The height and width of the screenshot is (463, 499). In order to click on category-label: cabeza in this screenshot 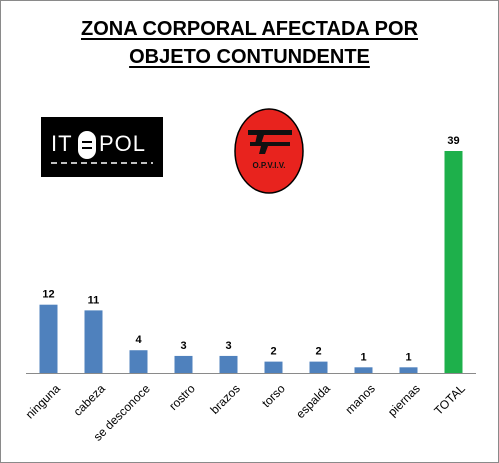, I will do `click(89, 399)`.